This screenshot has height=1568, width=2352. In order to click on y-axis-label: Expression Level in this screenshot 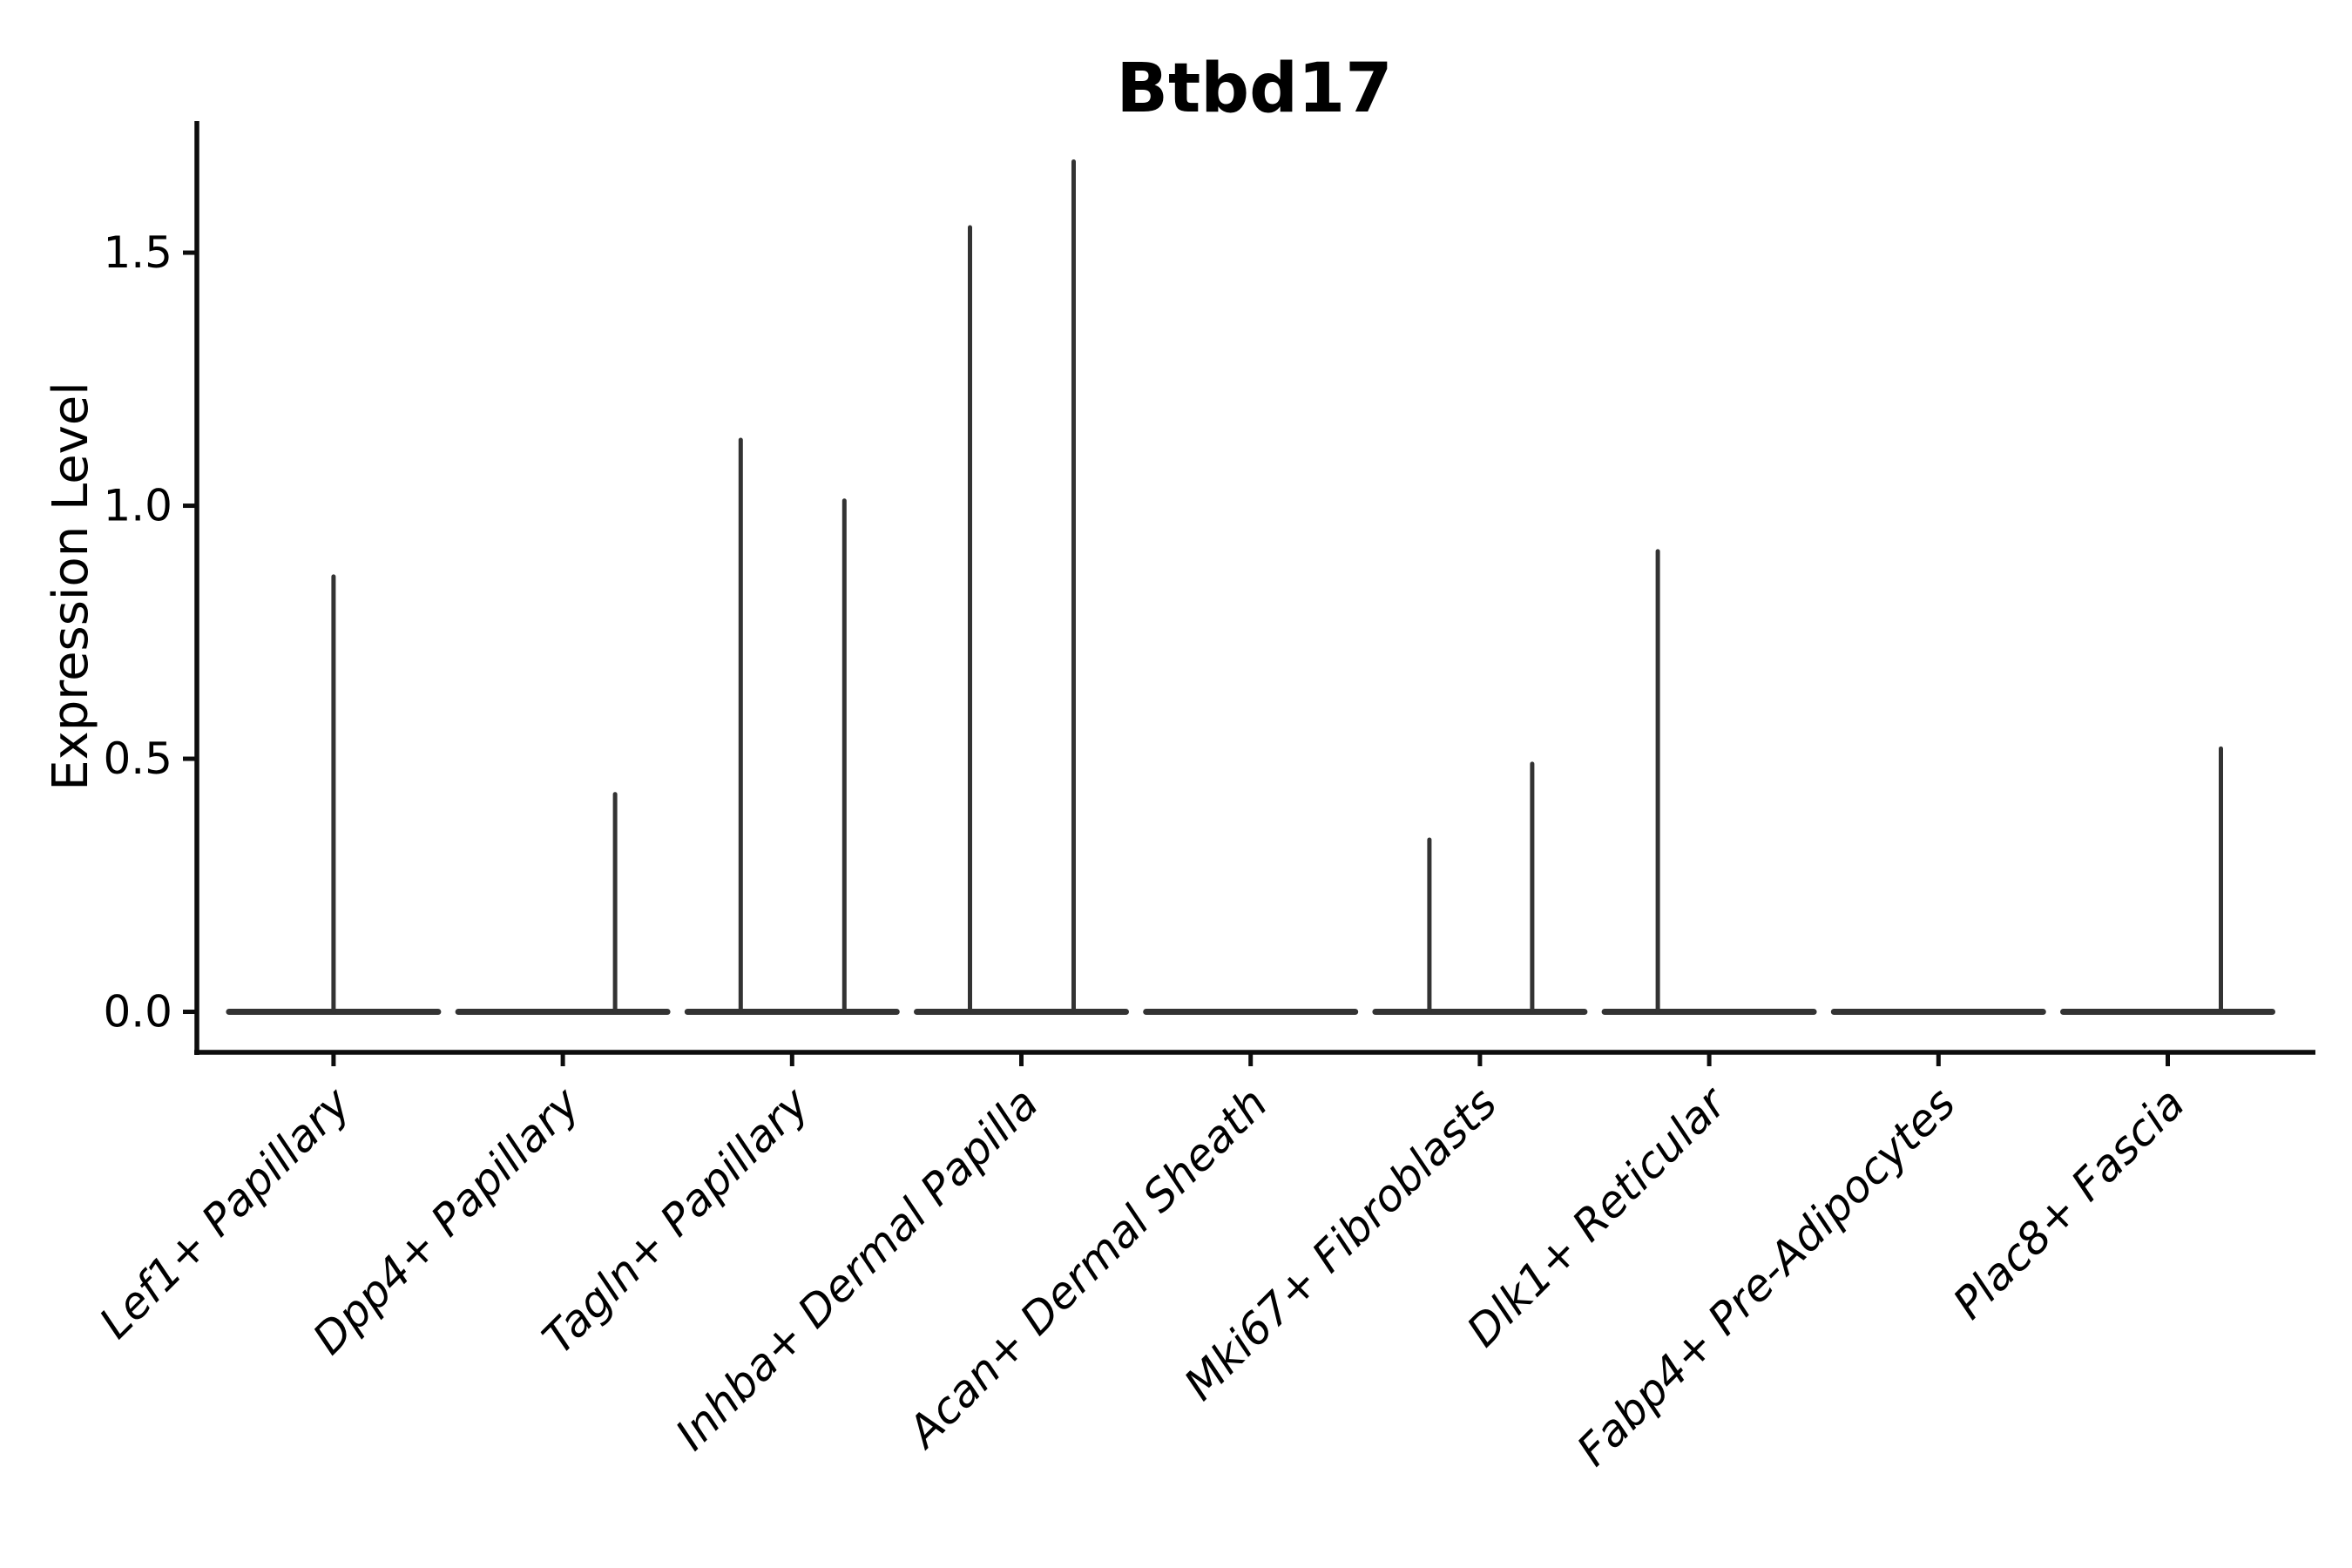, I will do `click(71, 586)`.